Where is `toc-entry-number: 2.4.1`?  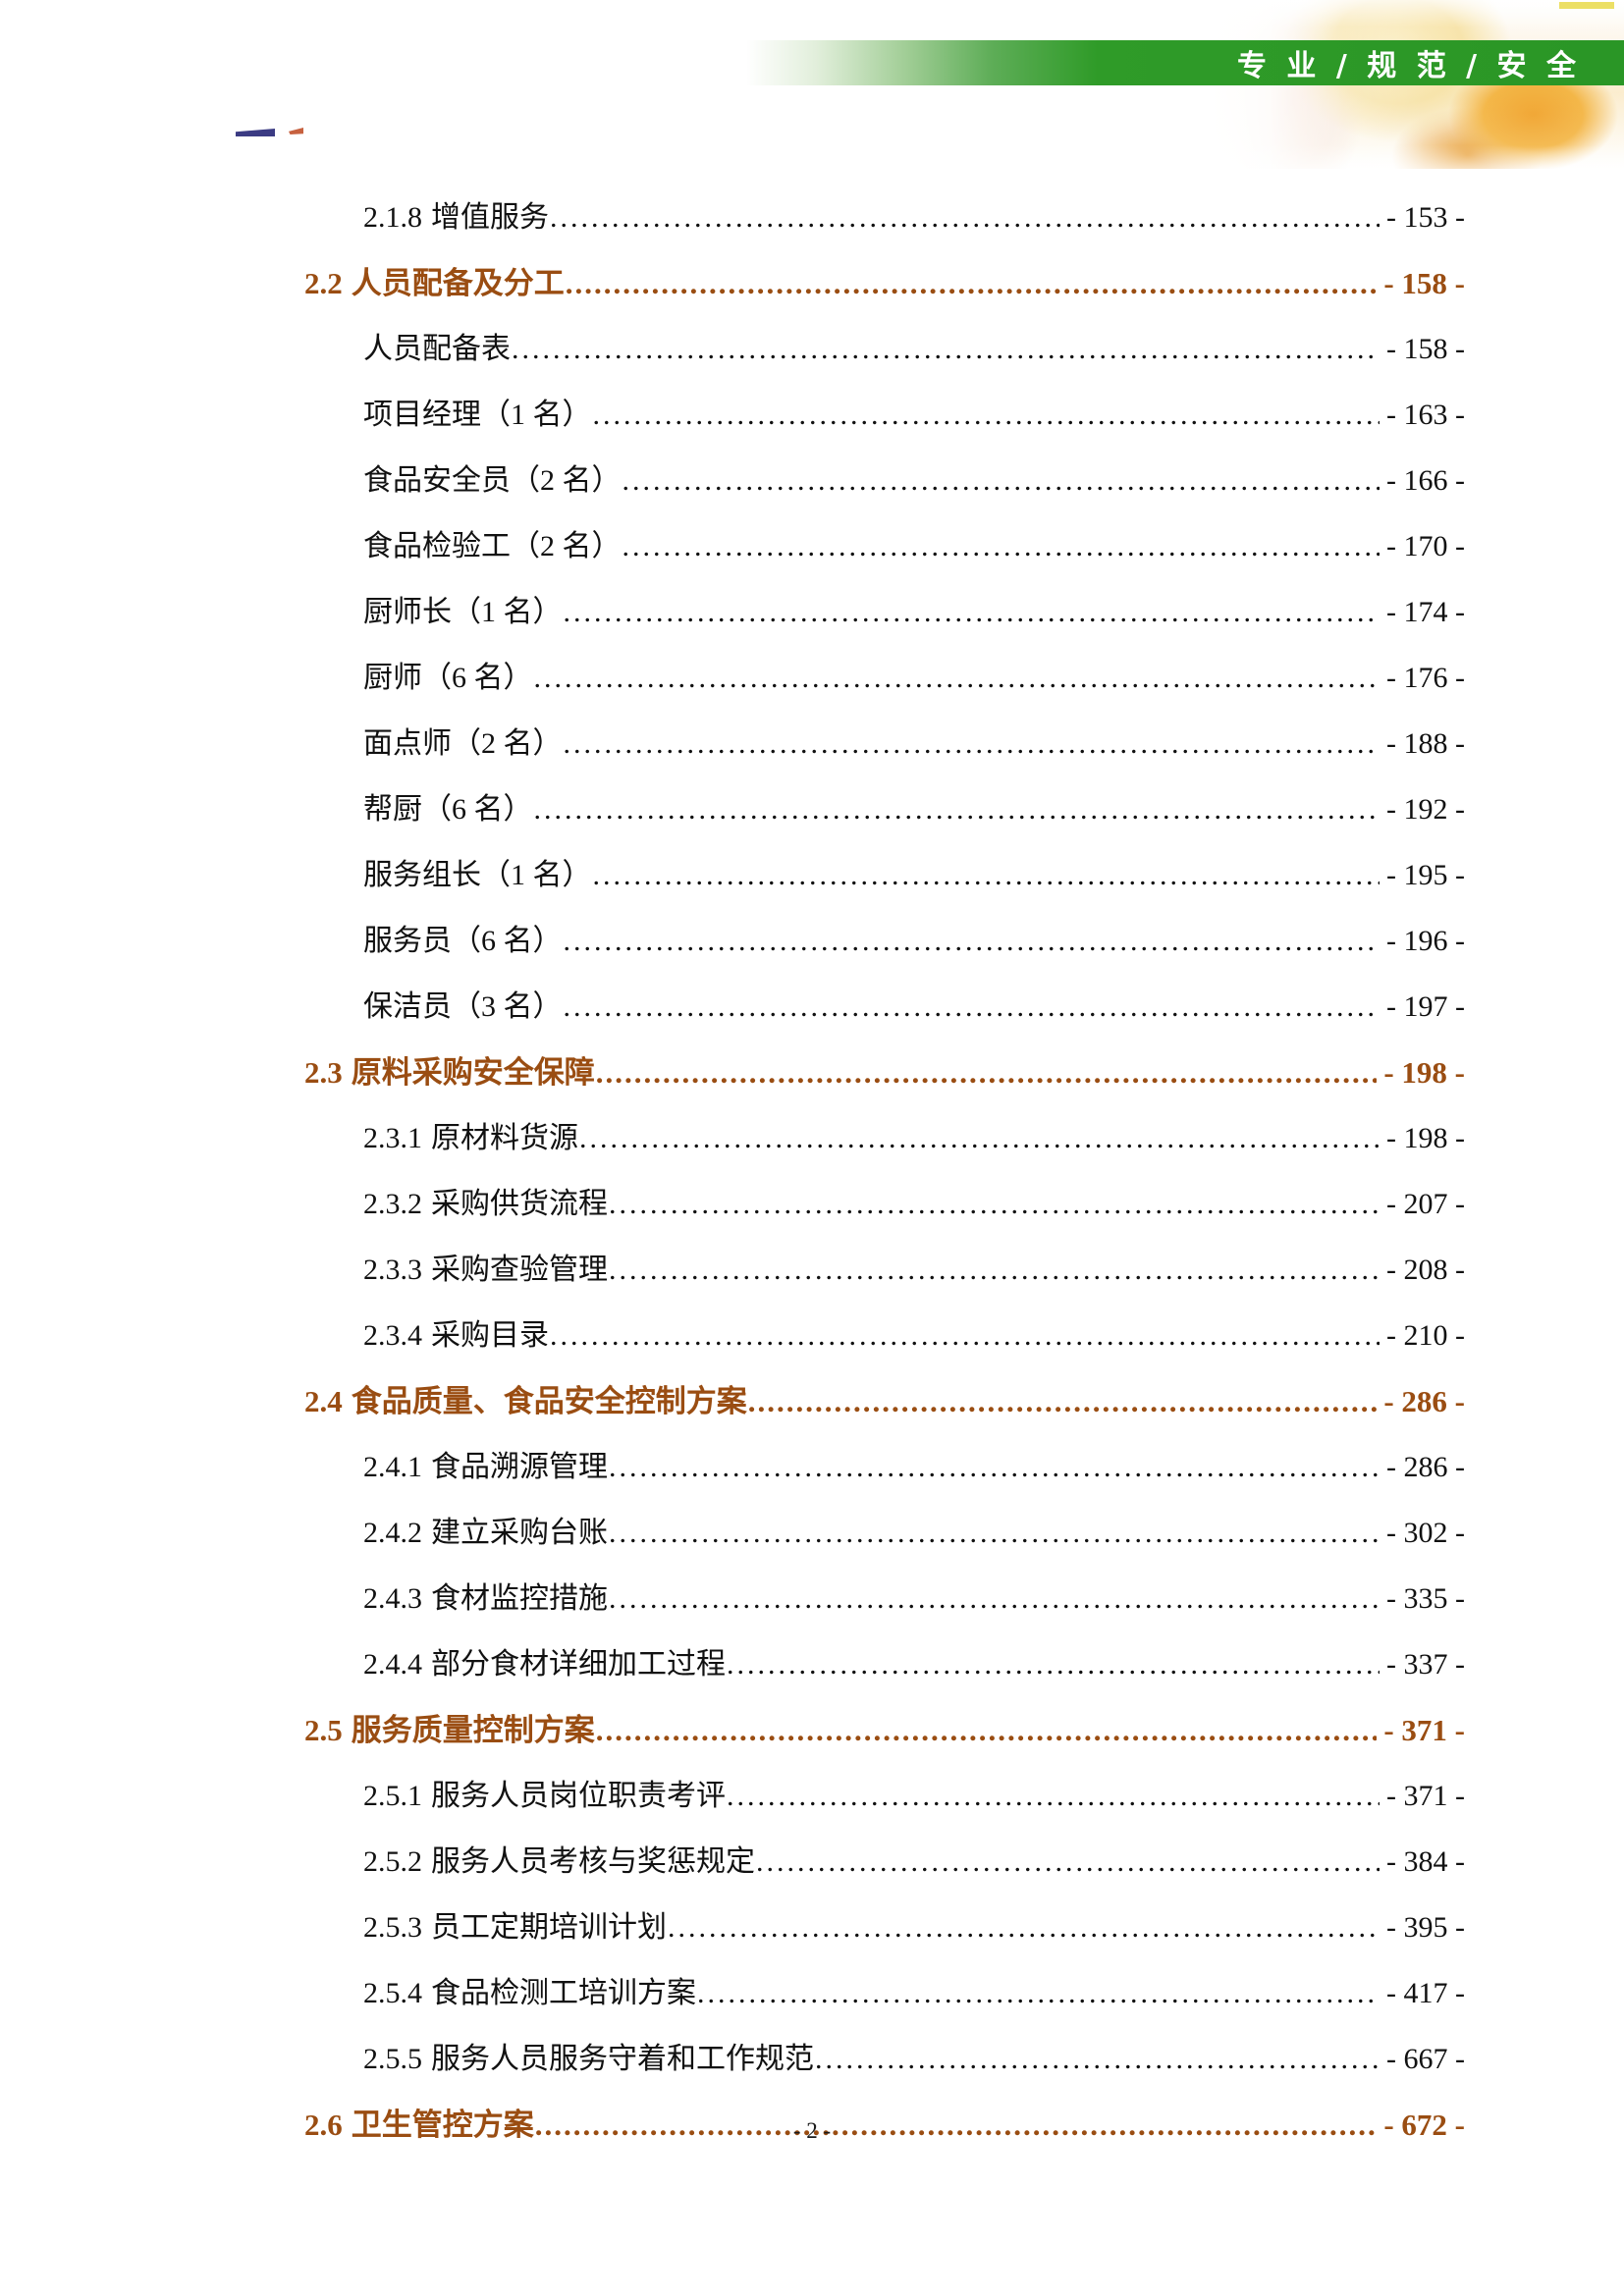 toc-entry-number: 2.4.1 is located at coordinates (392, 1467).